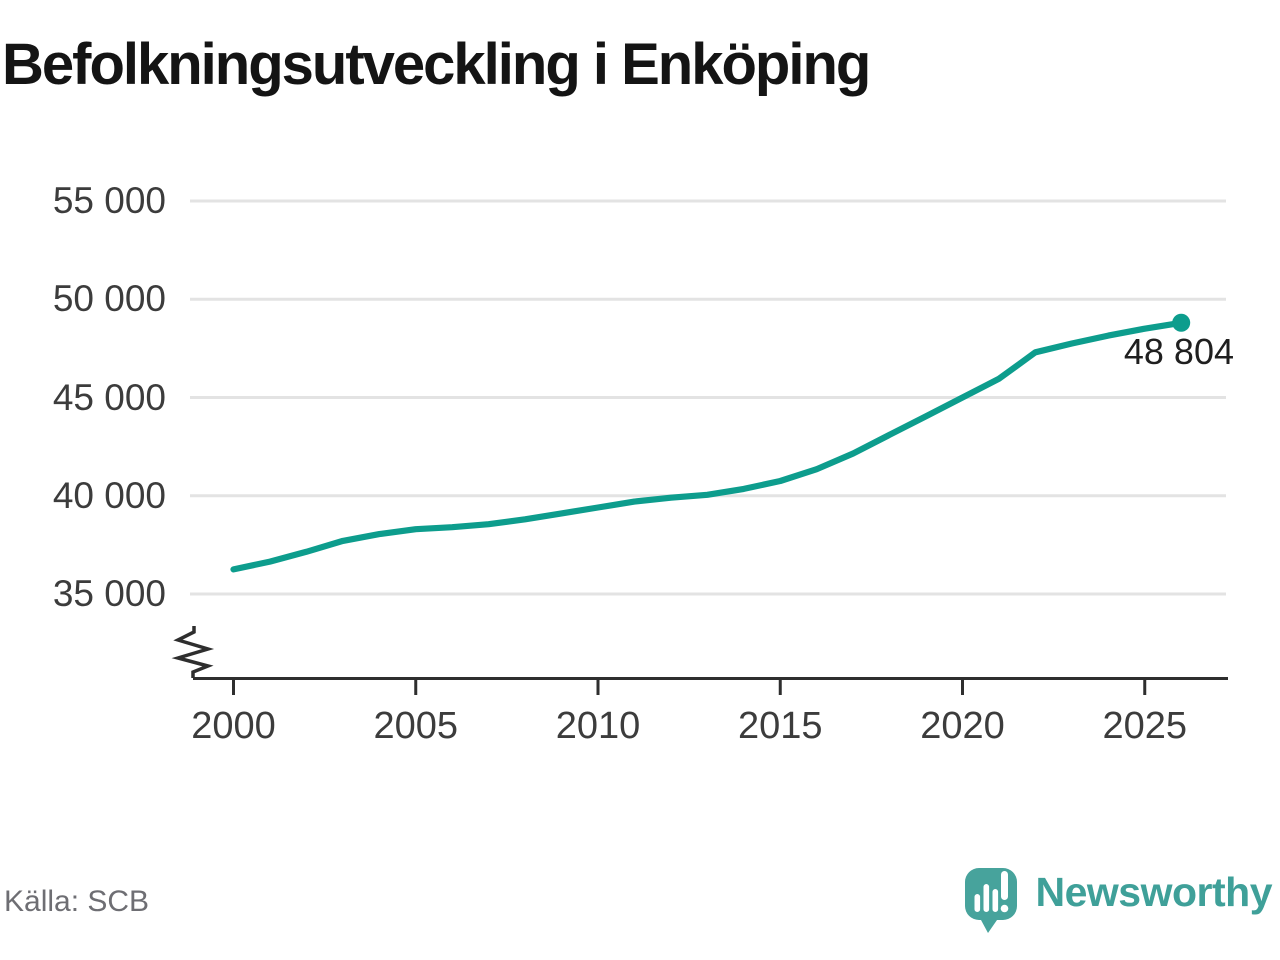 This screenshot has width=1280, height=960. I want to click on x-tick-label: 2020, so click(962, 726).